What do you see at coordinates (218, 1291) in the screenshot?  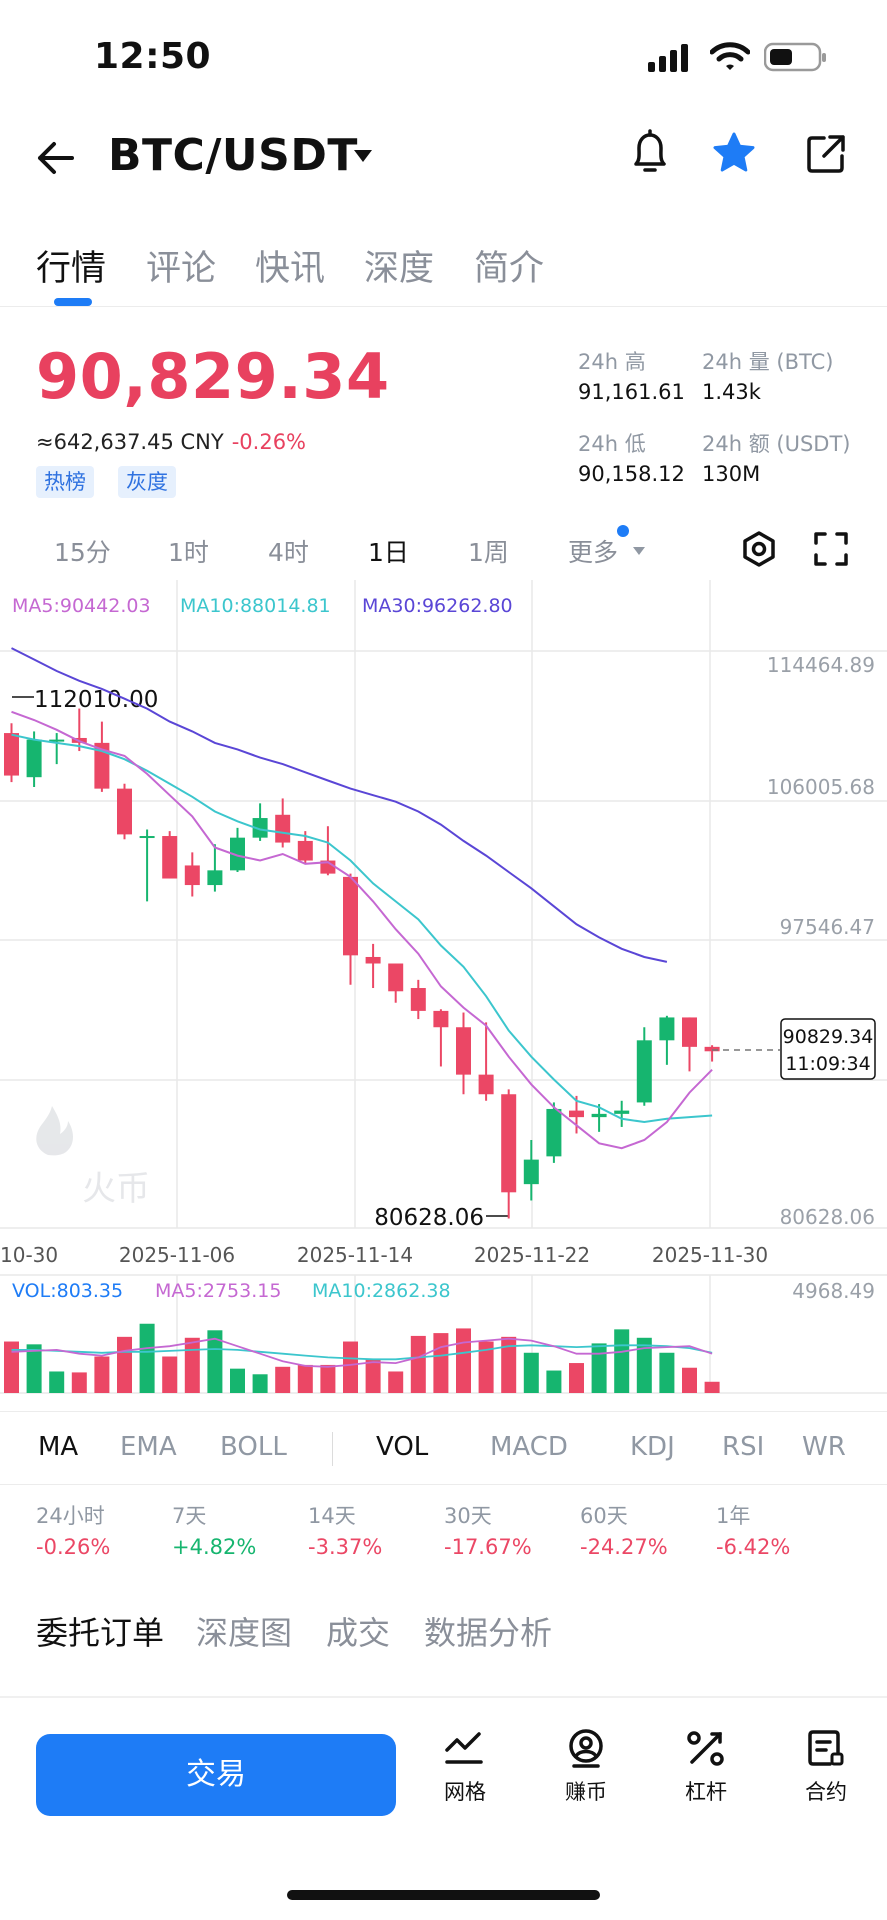 I see `vol-ma5-legend: MA5:2753.15` at bounding box center [218, 1291].